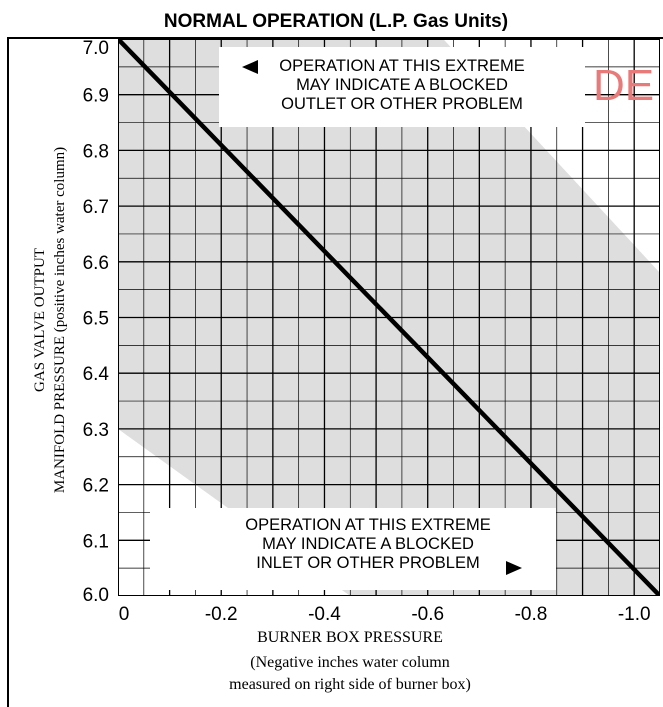  I want to click on y-tick-label: 6.0, so click(96, 595).